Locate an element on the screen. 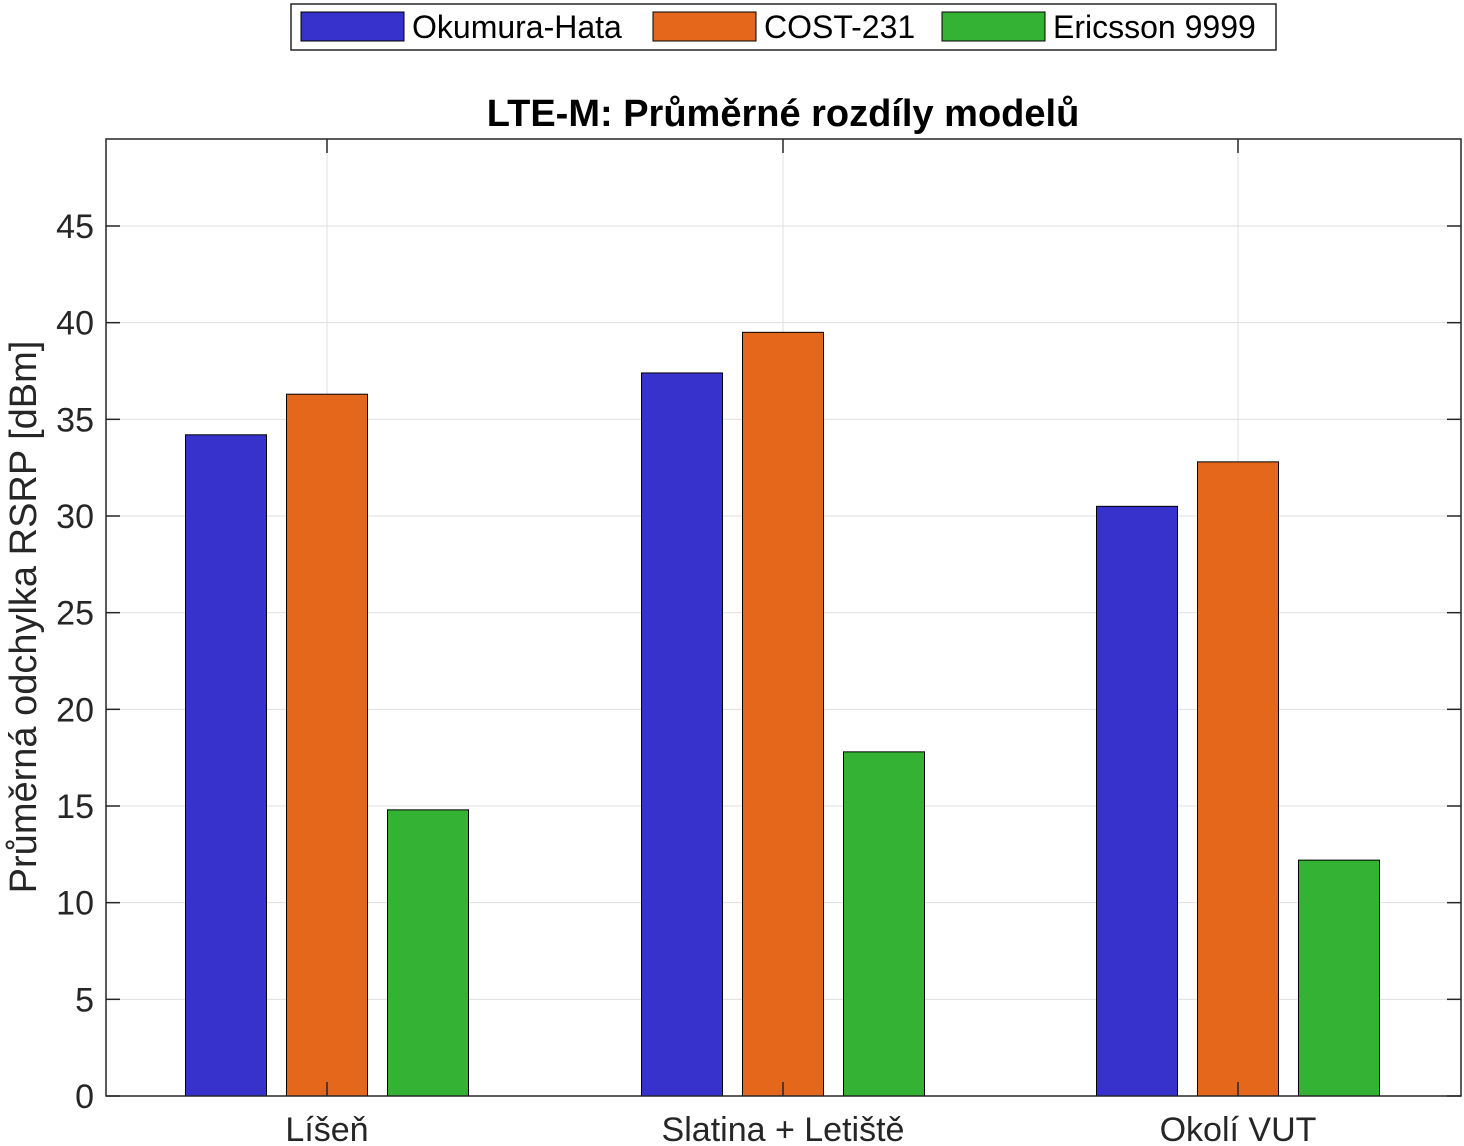 This screenshot has height=1146, width=1464. legend-label: COST-231 is located at coordinates (839, 27).